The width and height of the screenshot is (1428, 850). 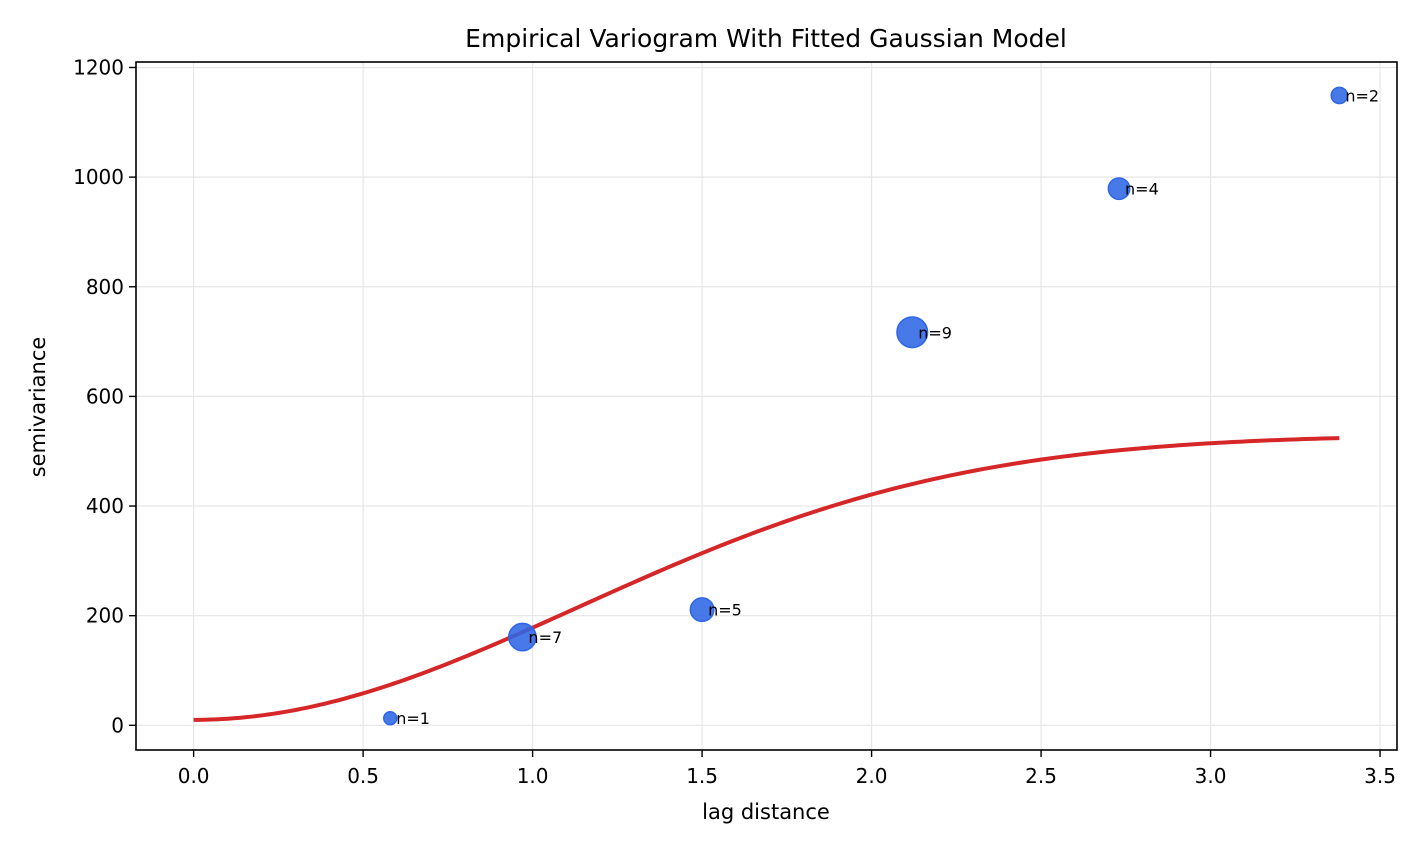 I want to click on point-count-label: n=1, so click(x=413, y=718).